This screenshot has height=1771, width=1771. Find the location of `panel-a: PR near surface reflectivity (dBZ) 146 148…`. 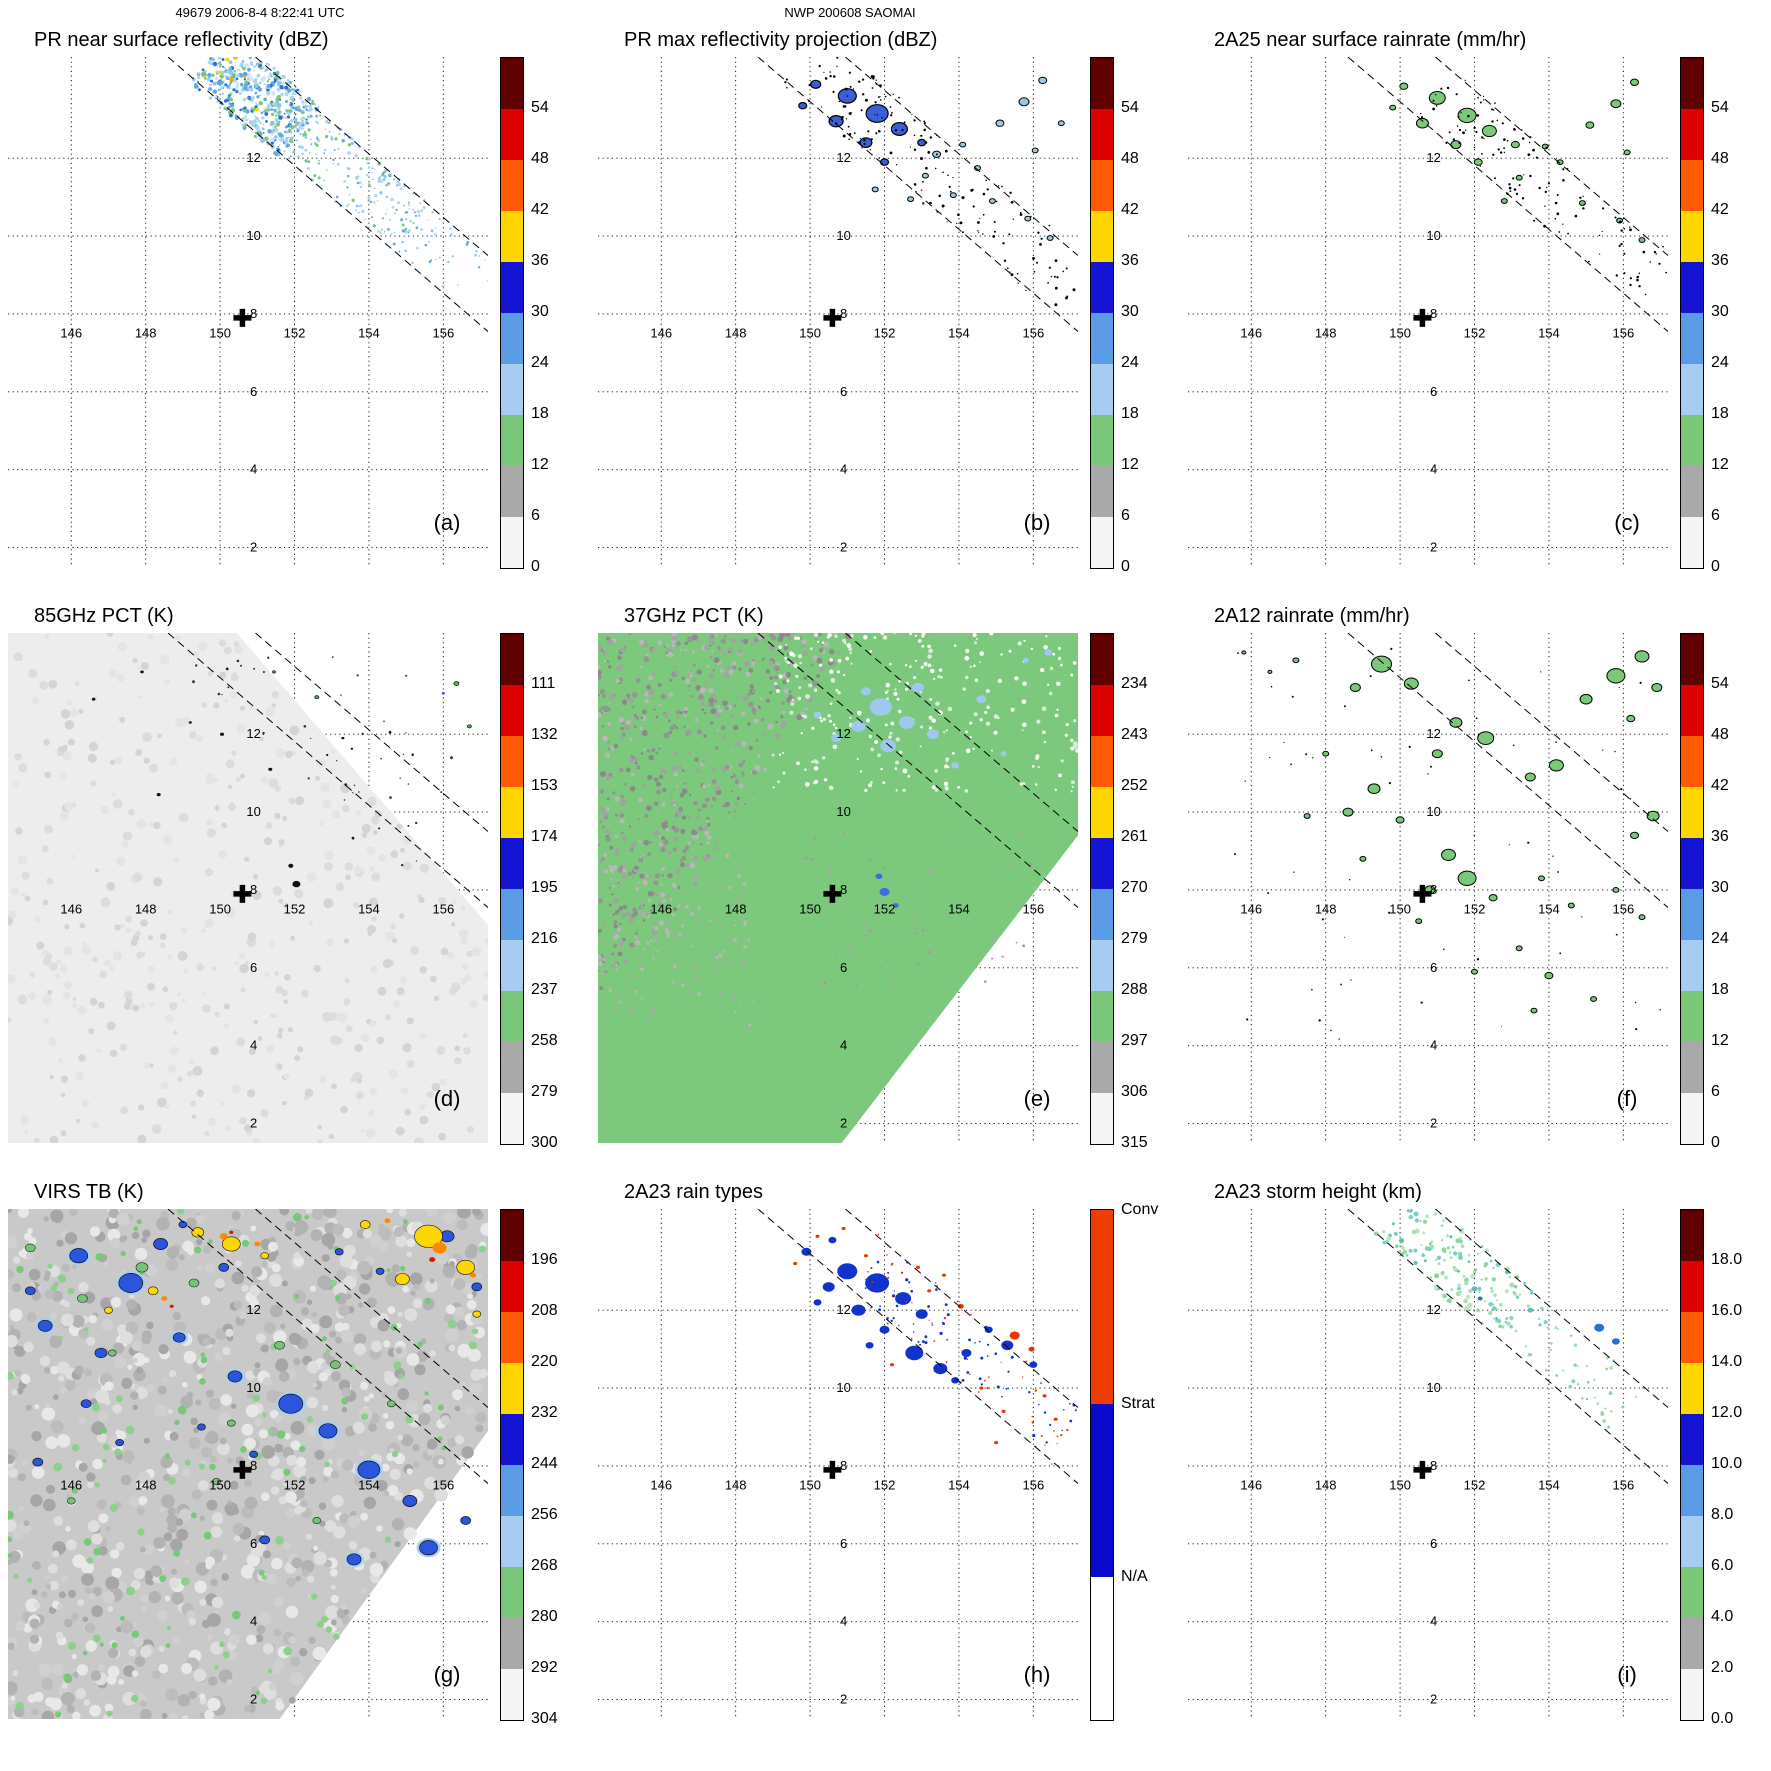

panel-a: PR near surface reflectivity (dBZ) 146 148… is located at coordinates (295, 315).